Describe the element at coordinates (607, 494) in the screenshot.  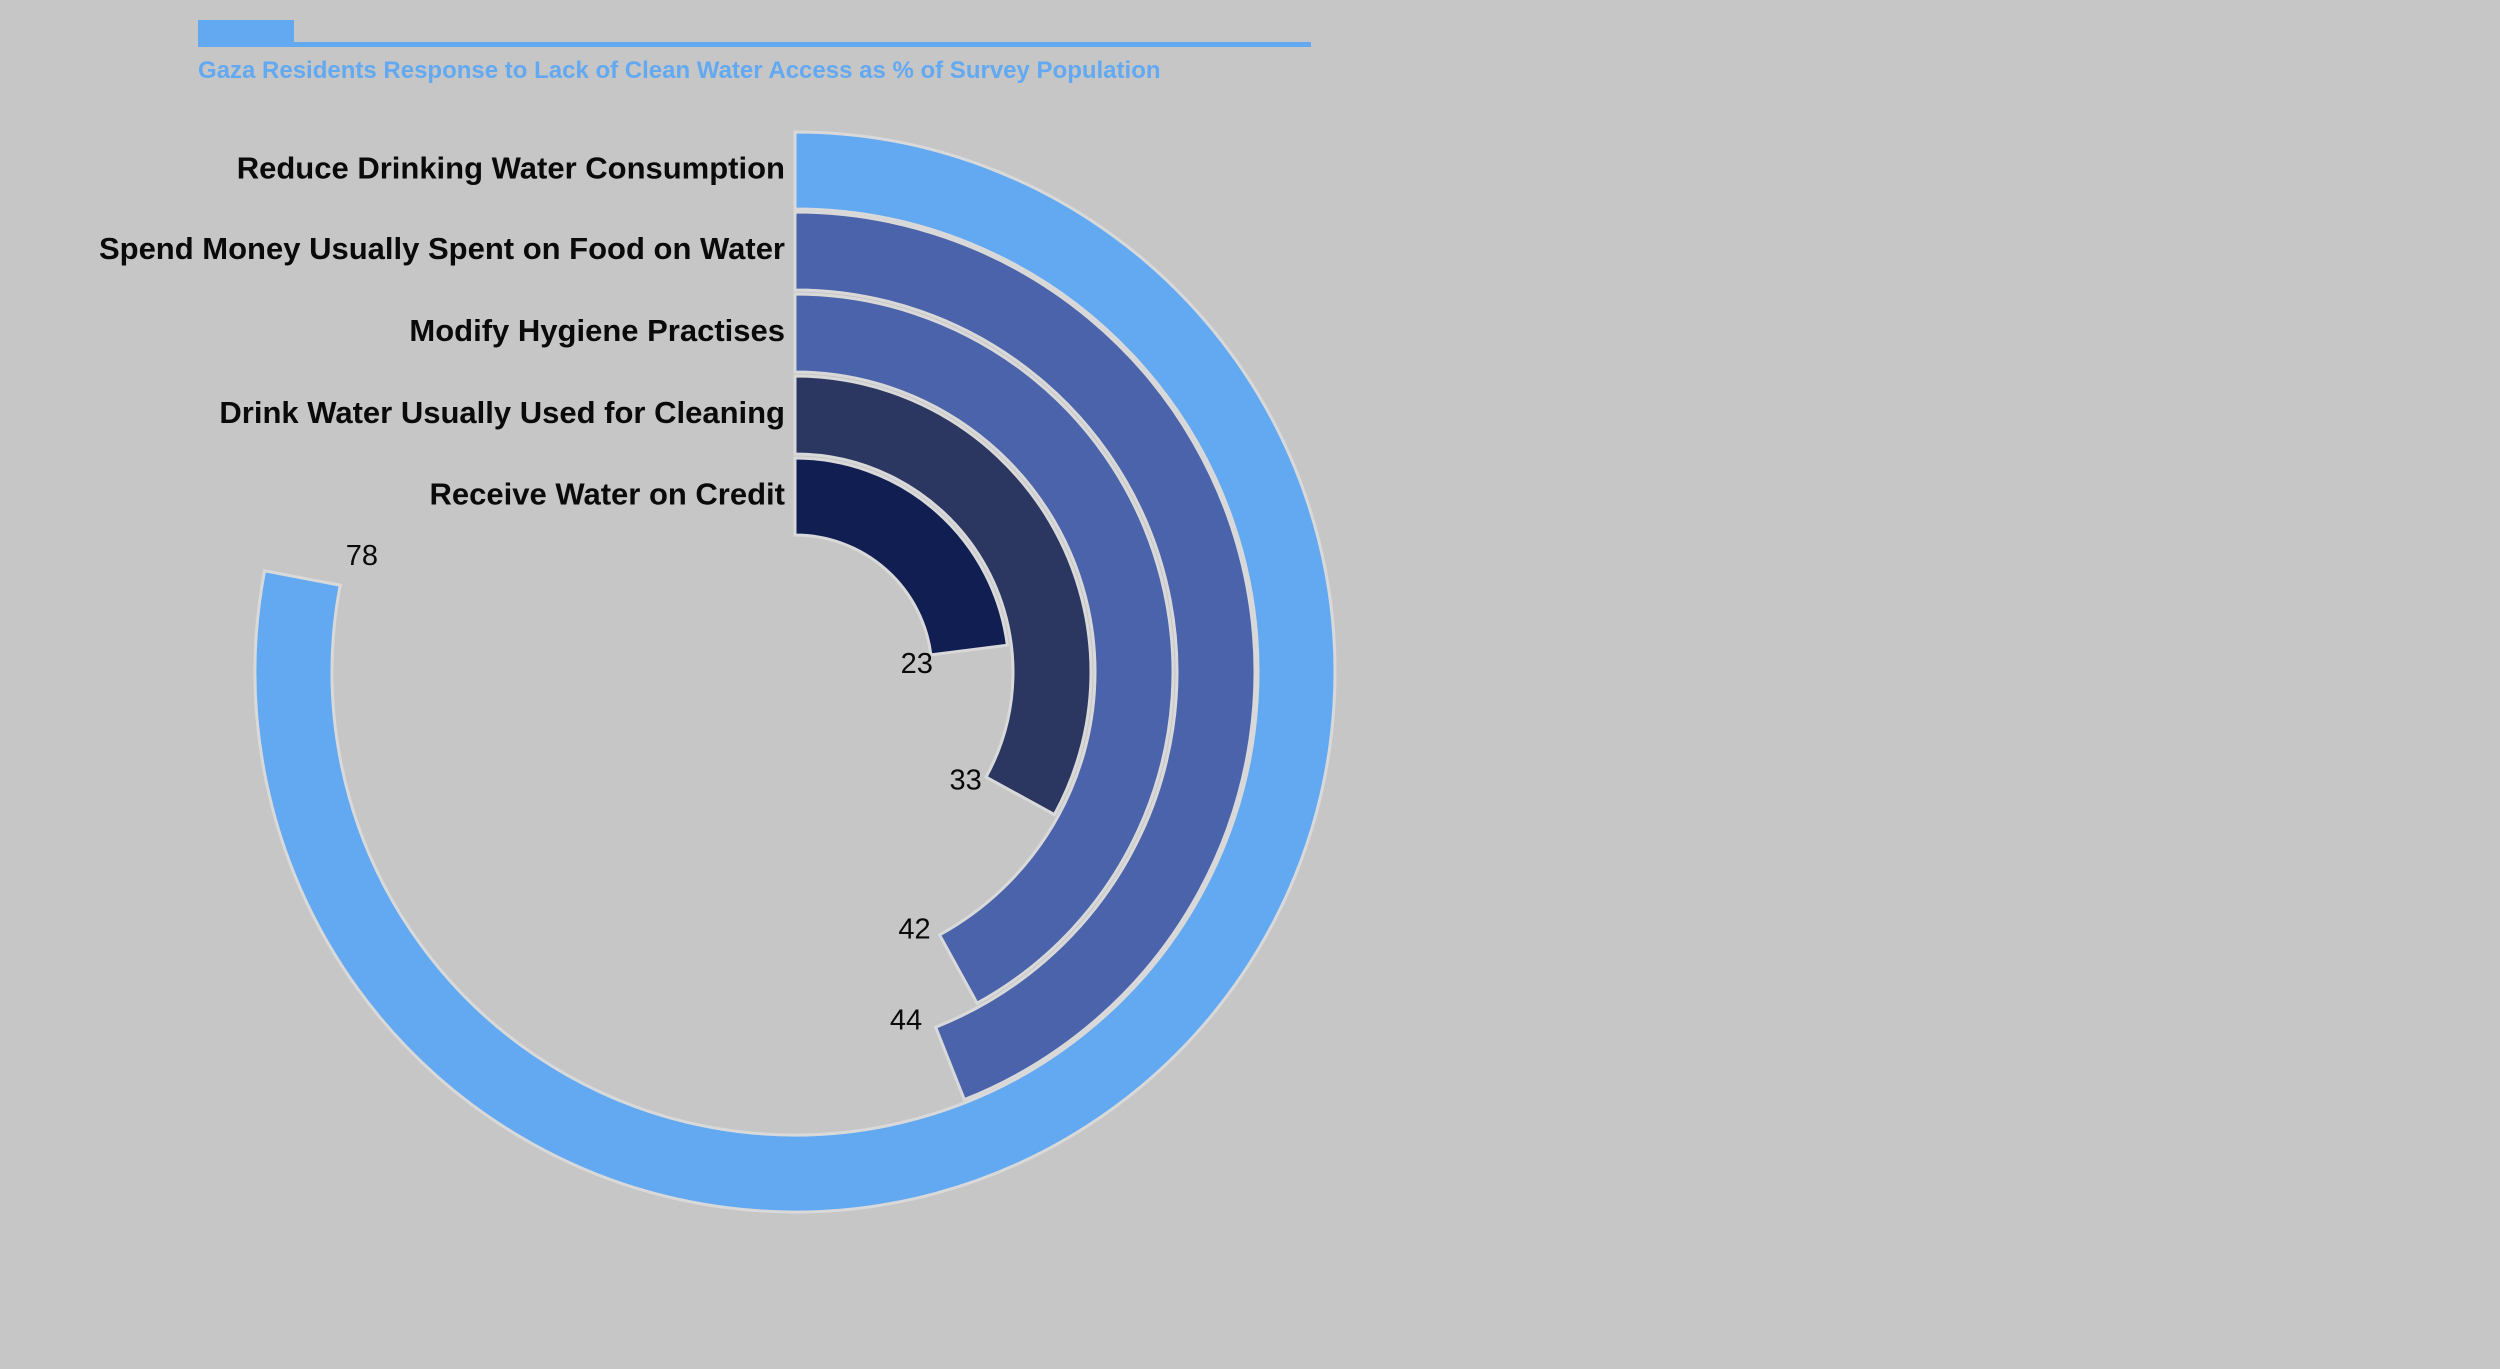
I see `category-label-receive-water-on-credit: Receive Water on Credit` at that location.